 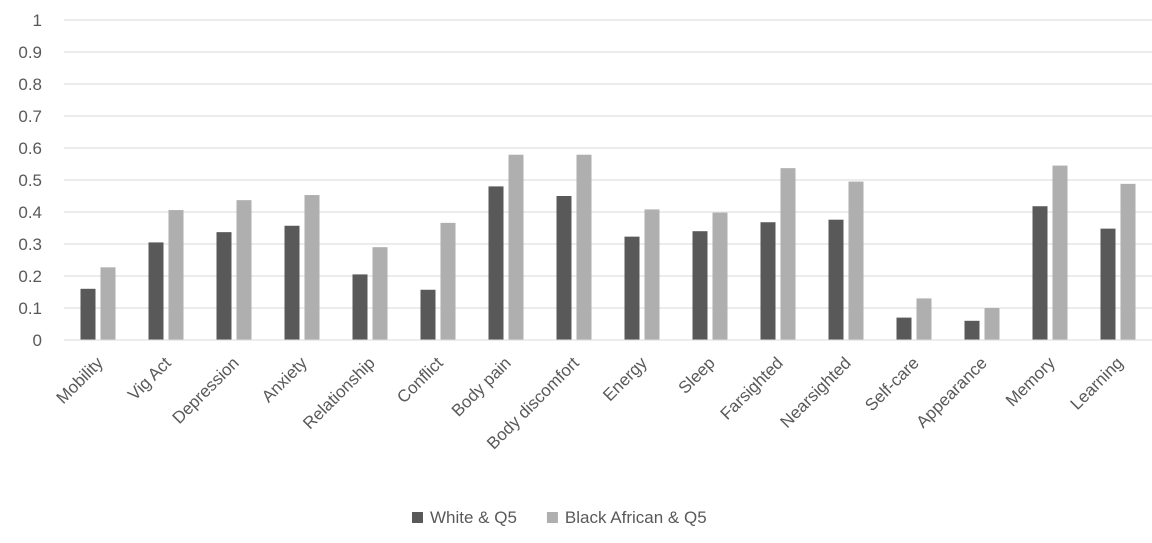 What do you see at coordinates (30, 244) in the screenshot?
I see `y-tick-label: 0.3` at bounding box center [30, 244].